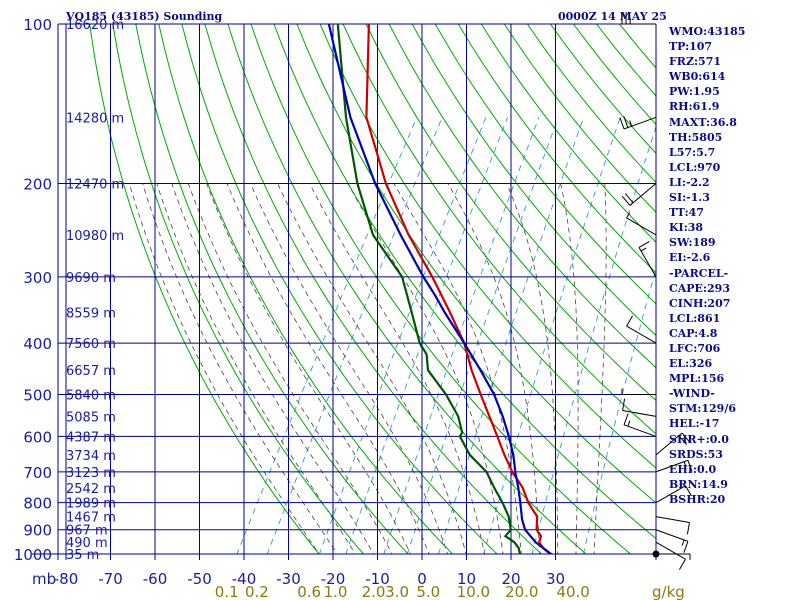  Describe the element at coordinates (695, 167) in the screenshot. I see `index-item: LCL:970` at that location.